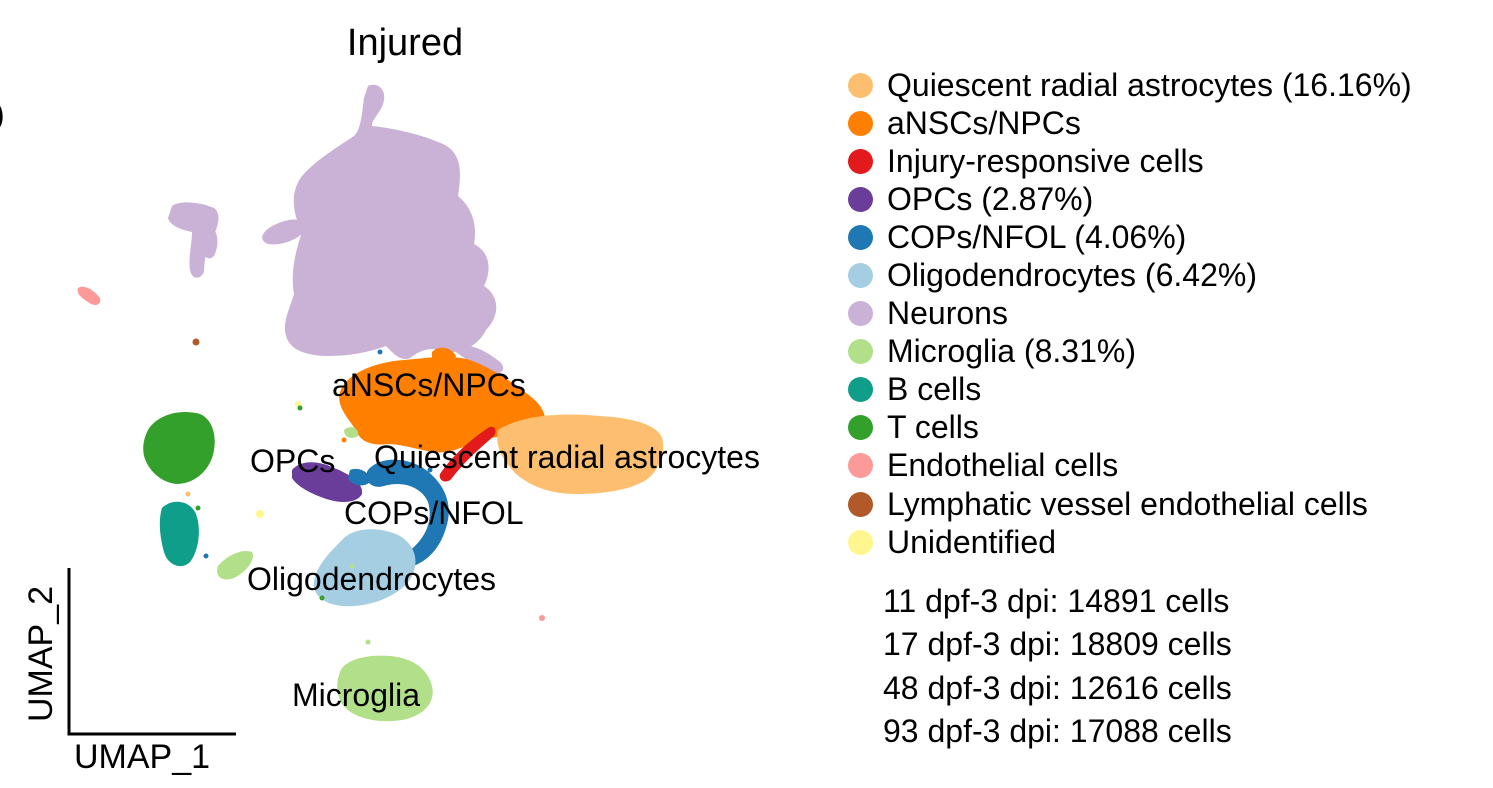  I want to click on legend-label: Quiescent radial astrocytes (16.16%), so click(1149, 84).